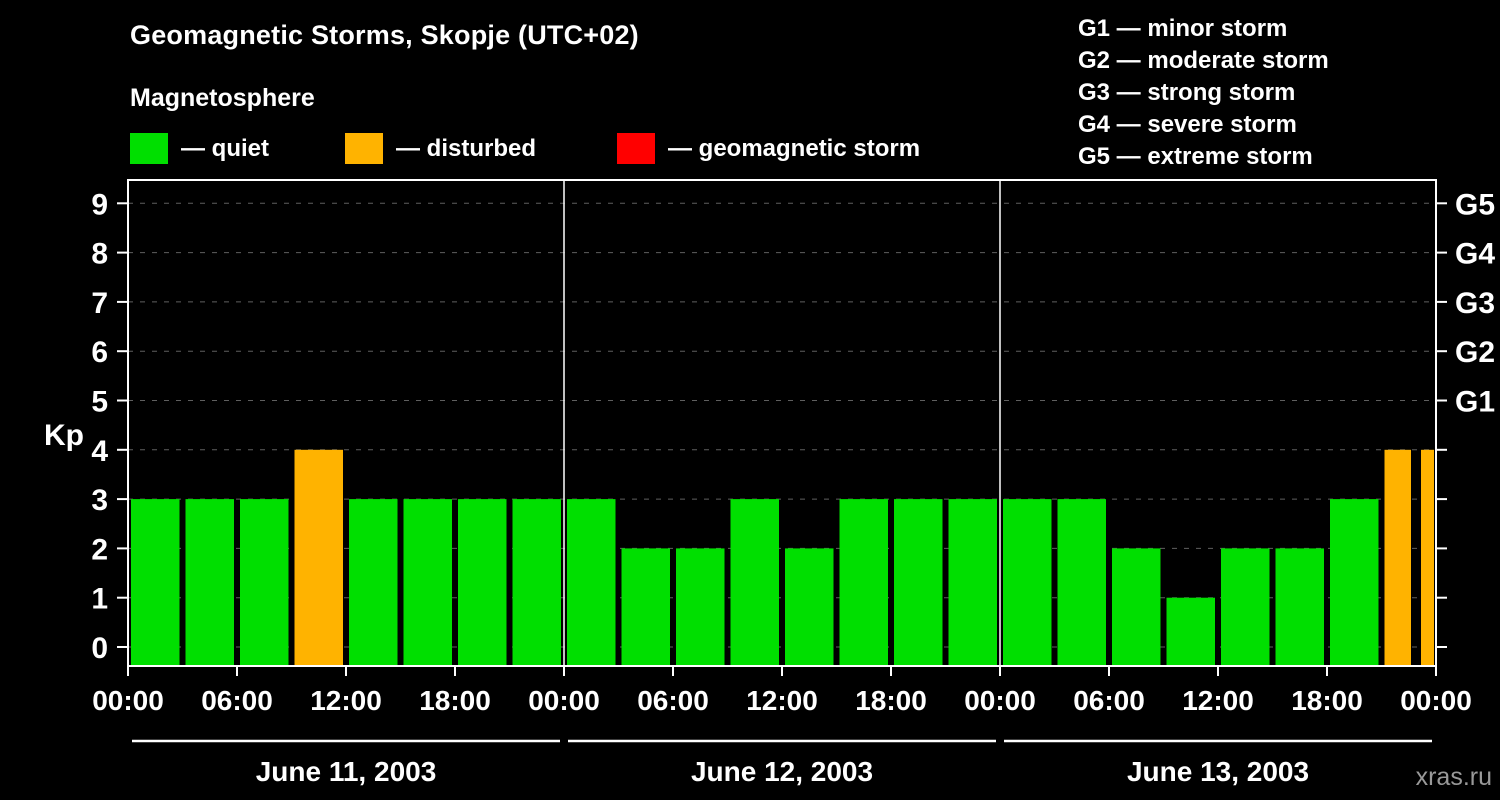  I want to click on date-label: June 13, 2003, so click(1218, 771).